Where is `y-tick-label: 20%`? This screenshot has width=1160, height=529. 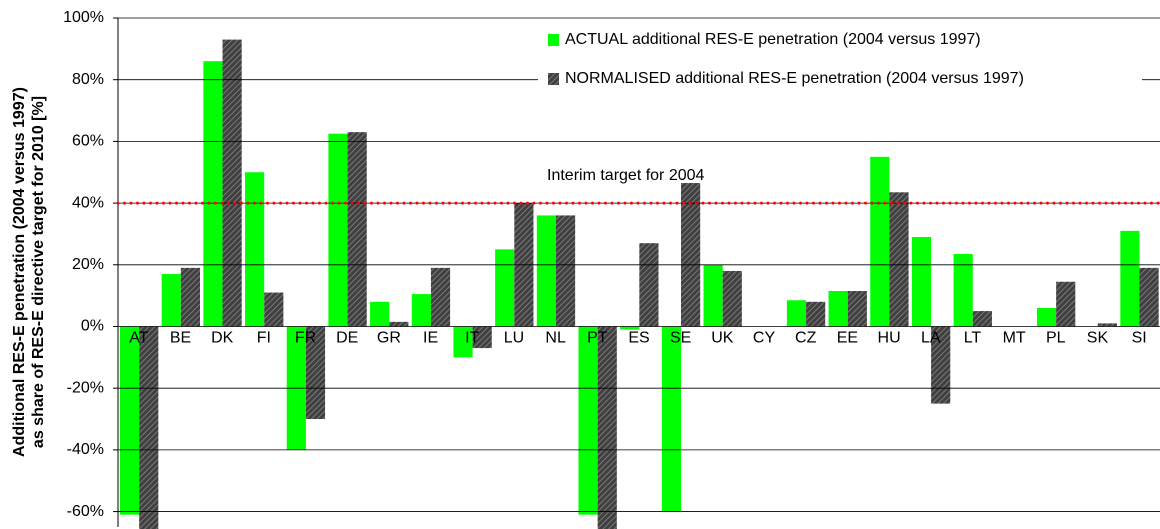 y-tick-label: 20% is located at coordinates (88, 264).